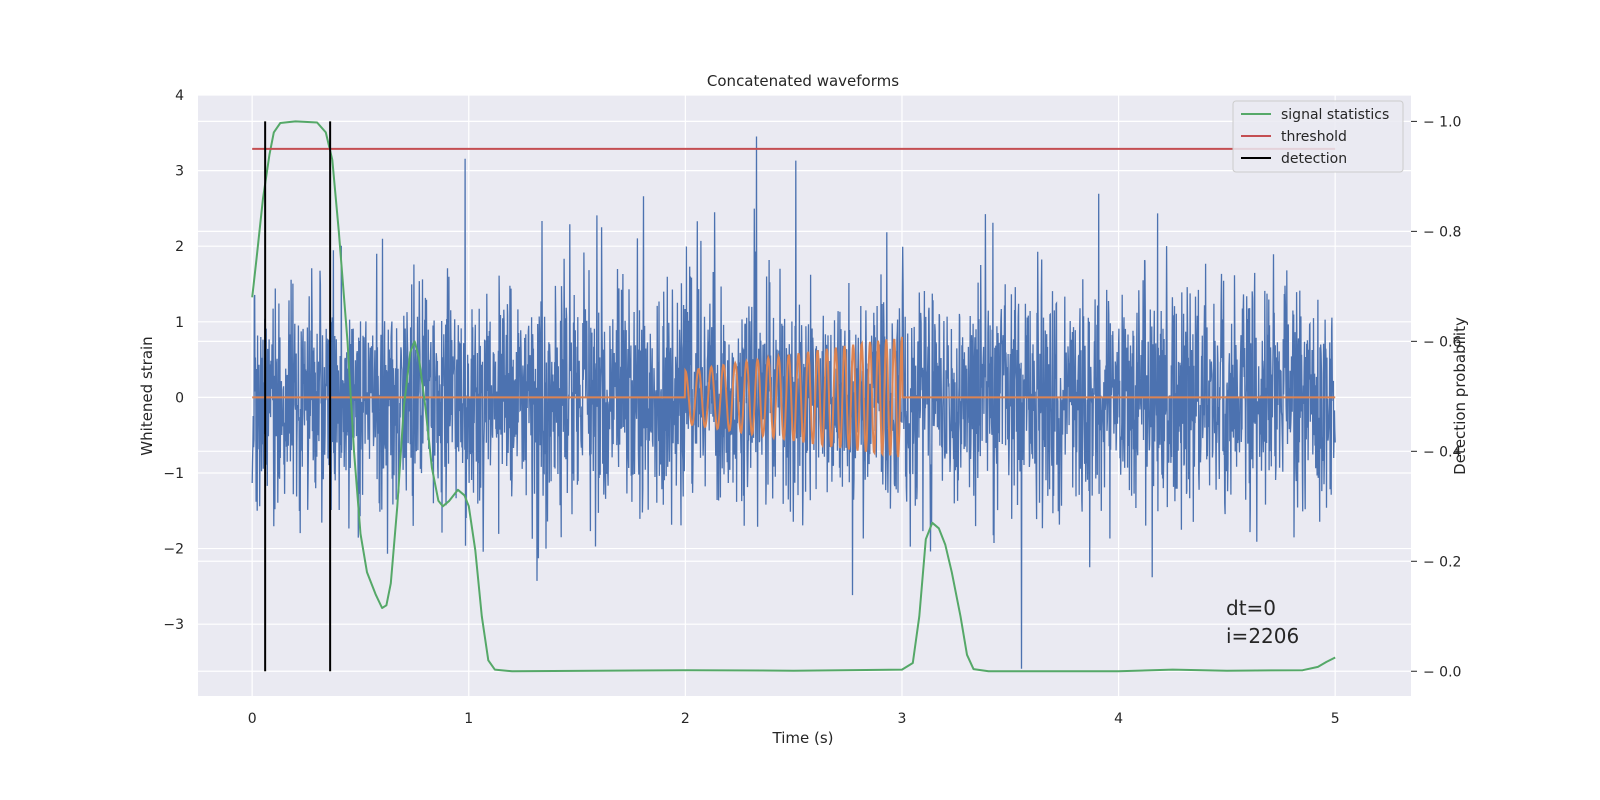 This screenshot has width=1600, height=800. Describe the element at coordinates (173, 474) in the screenshot. I see `y-tick-label-left: −1` at that location.